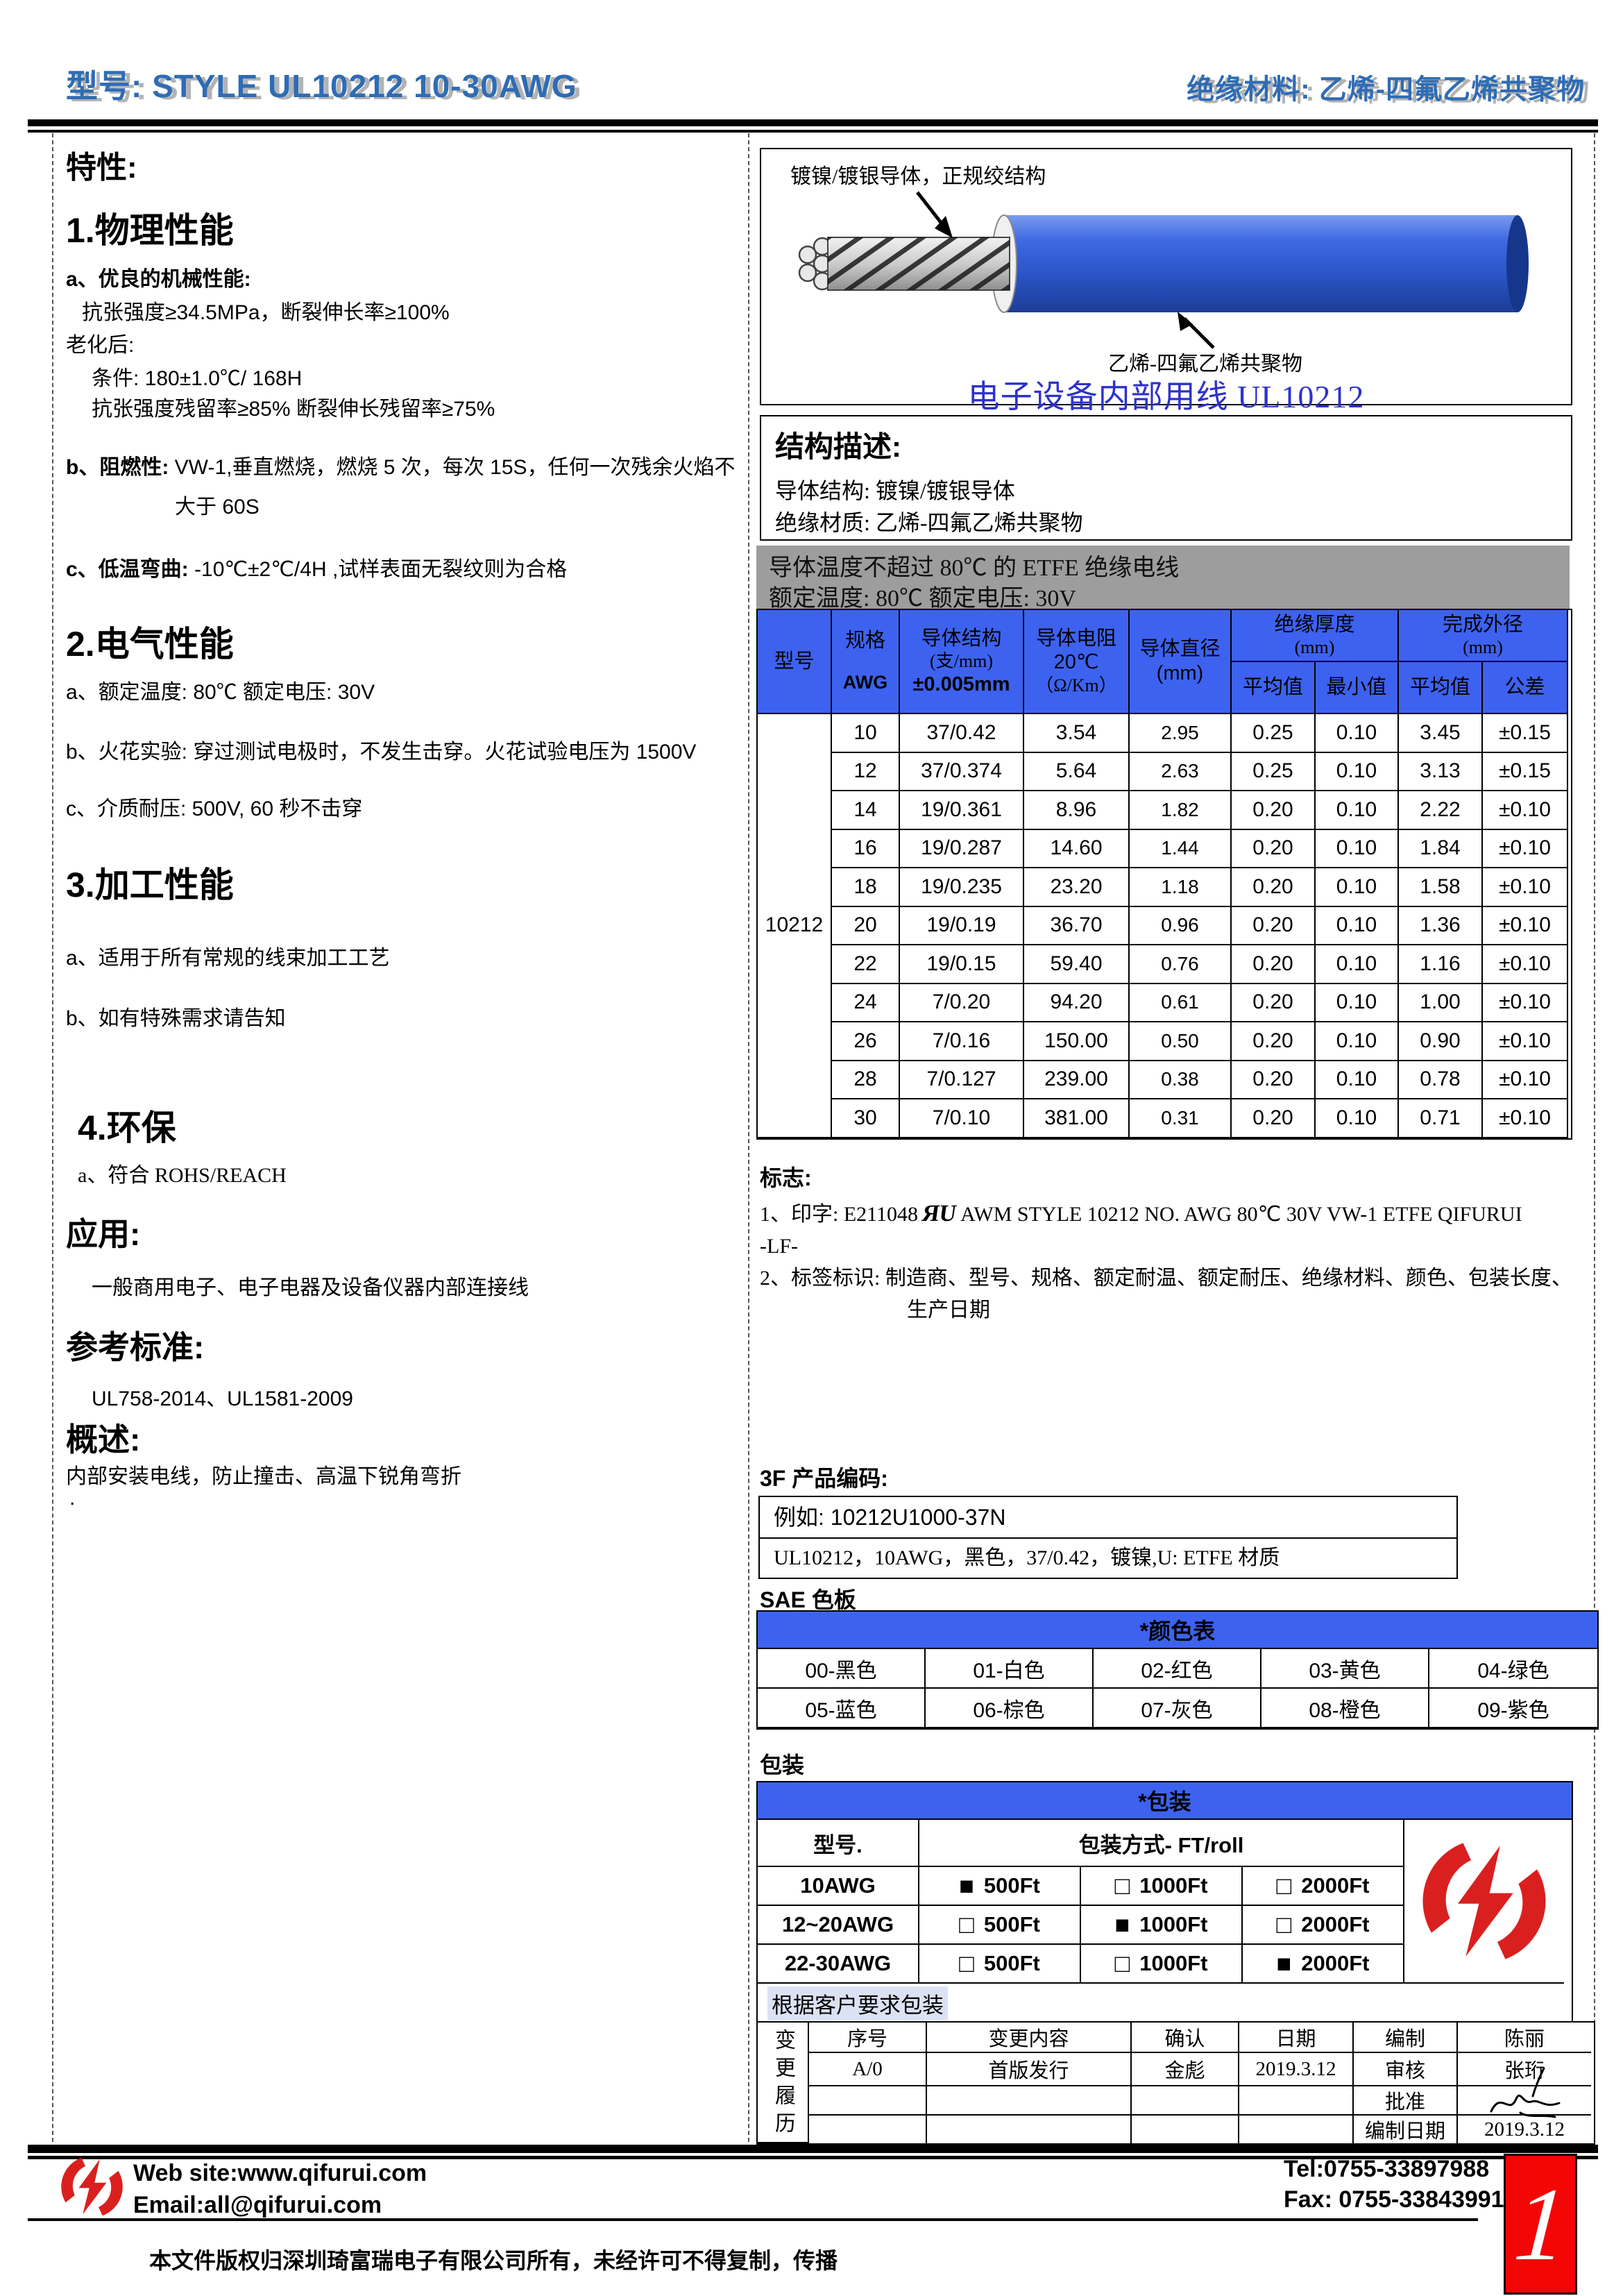 Image resolution: width=1623 pixels, height=2296 pixels. Describe the element at coordinates (1165, 2003) in the screenshot. I see `packing-note: 根据客户要求包装` at that location.